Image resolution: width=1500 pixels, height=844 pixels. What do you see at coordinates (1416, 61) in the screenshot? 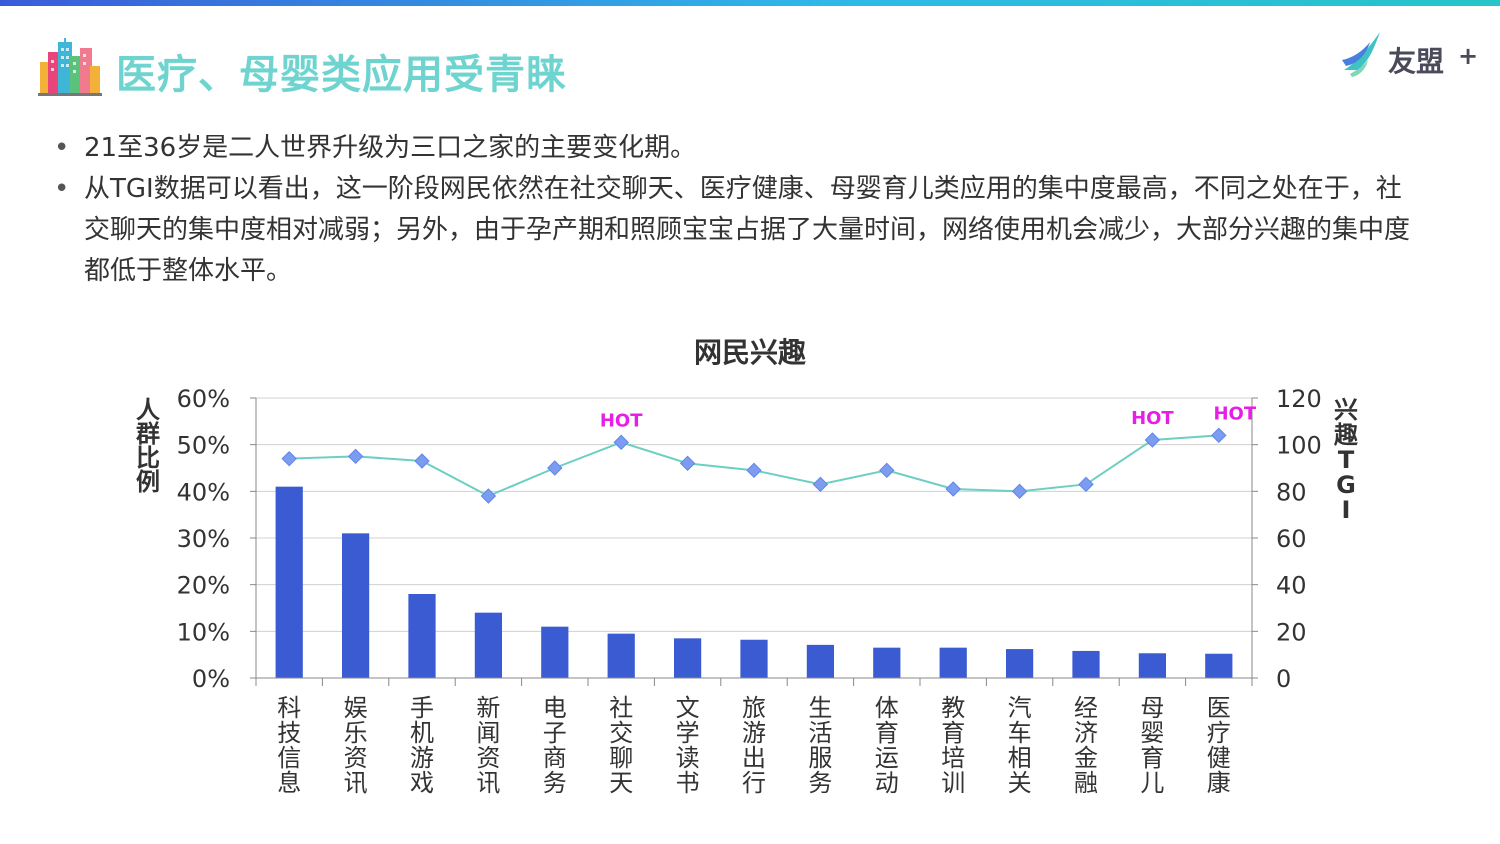
I see `brand-name: 友盟` at bounding box center [1416, 61].